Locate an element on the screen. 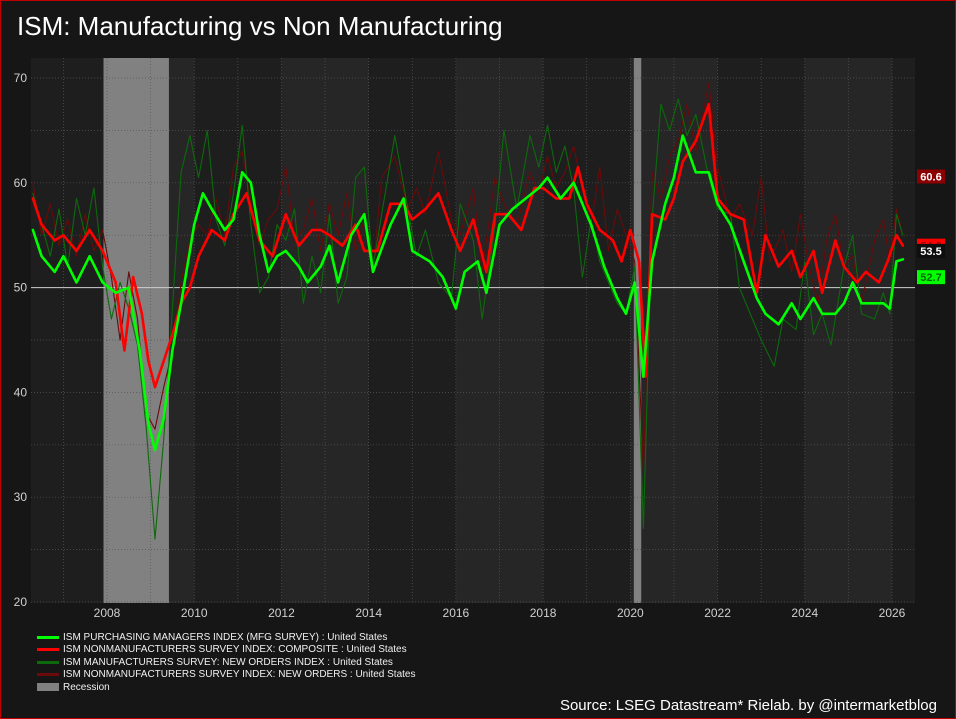  x-tick-label: 2026 is located at coordinates (892, 613).